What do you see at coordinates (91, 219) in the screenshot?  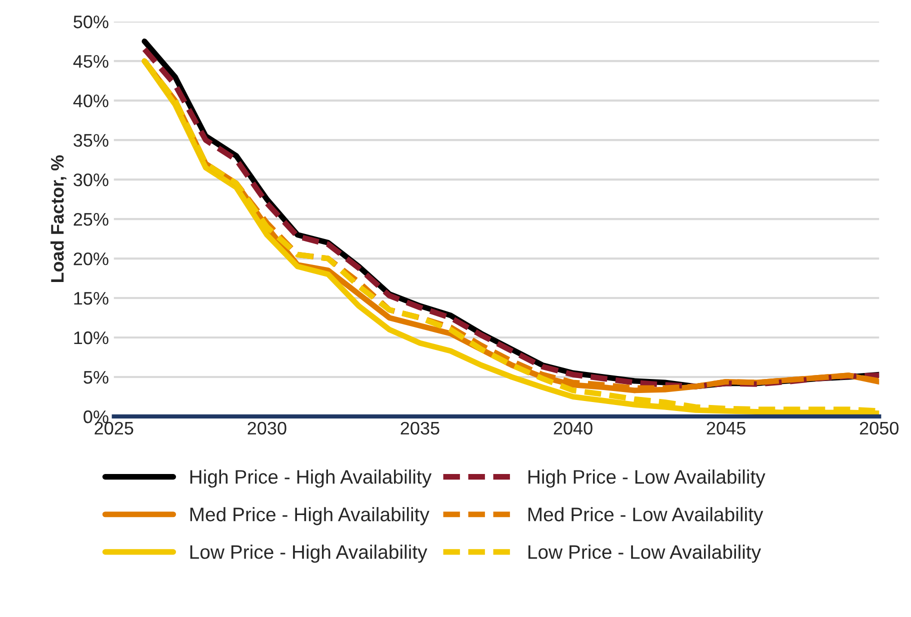 I see `y-tick-label: 25%` at bounding box center [91, 219].